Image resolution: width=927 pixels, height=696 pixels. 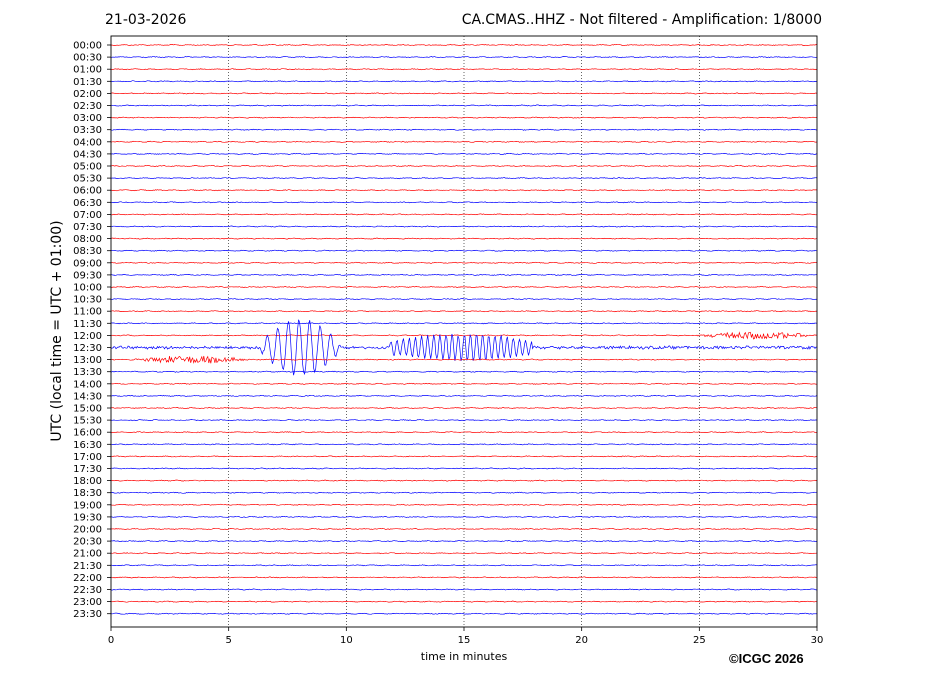 I want to click on y-tick-label: 02:00, so click(x=87, y=94).